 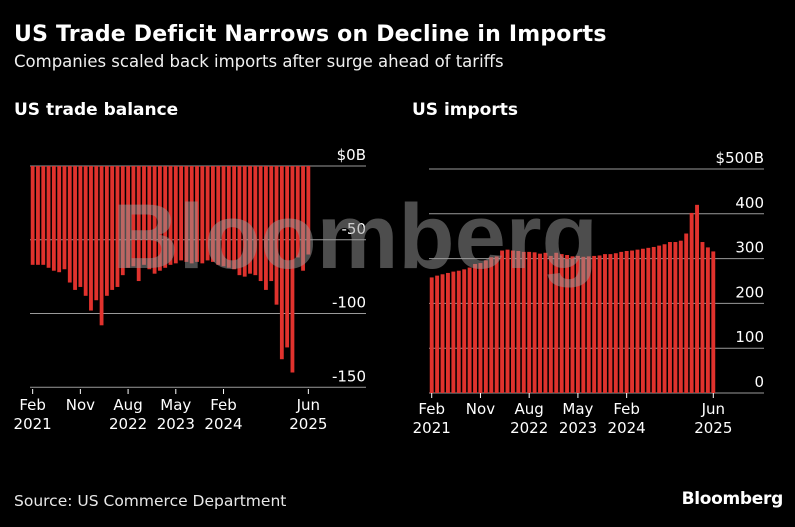 What do you see at coordinates (749, 248) in the screenshot?
I see `imports-ytick-label: 300` at bounding box center [749, 248].